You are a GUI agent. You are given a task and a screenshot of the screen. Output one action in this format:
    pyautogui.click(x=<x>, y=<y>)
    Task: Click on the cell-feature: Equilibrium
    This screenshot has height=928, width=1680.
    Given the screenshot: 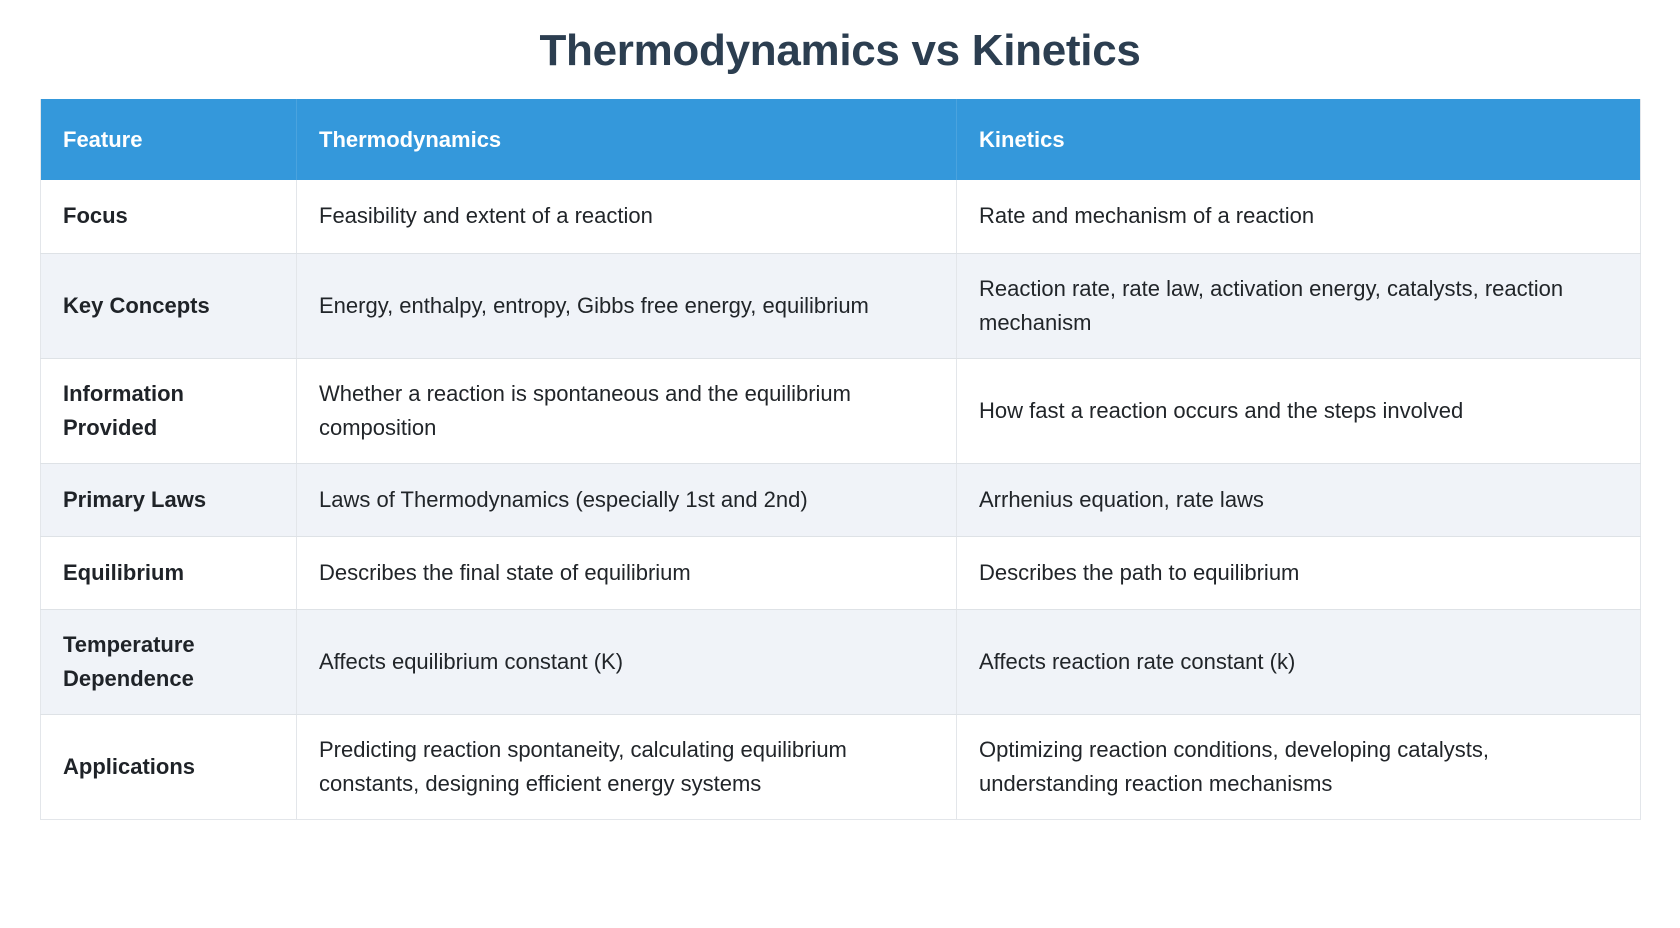 What is the action you would take?
    pyautogui.click(x=168, y=573)
    